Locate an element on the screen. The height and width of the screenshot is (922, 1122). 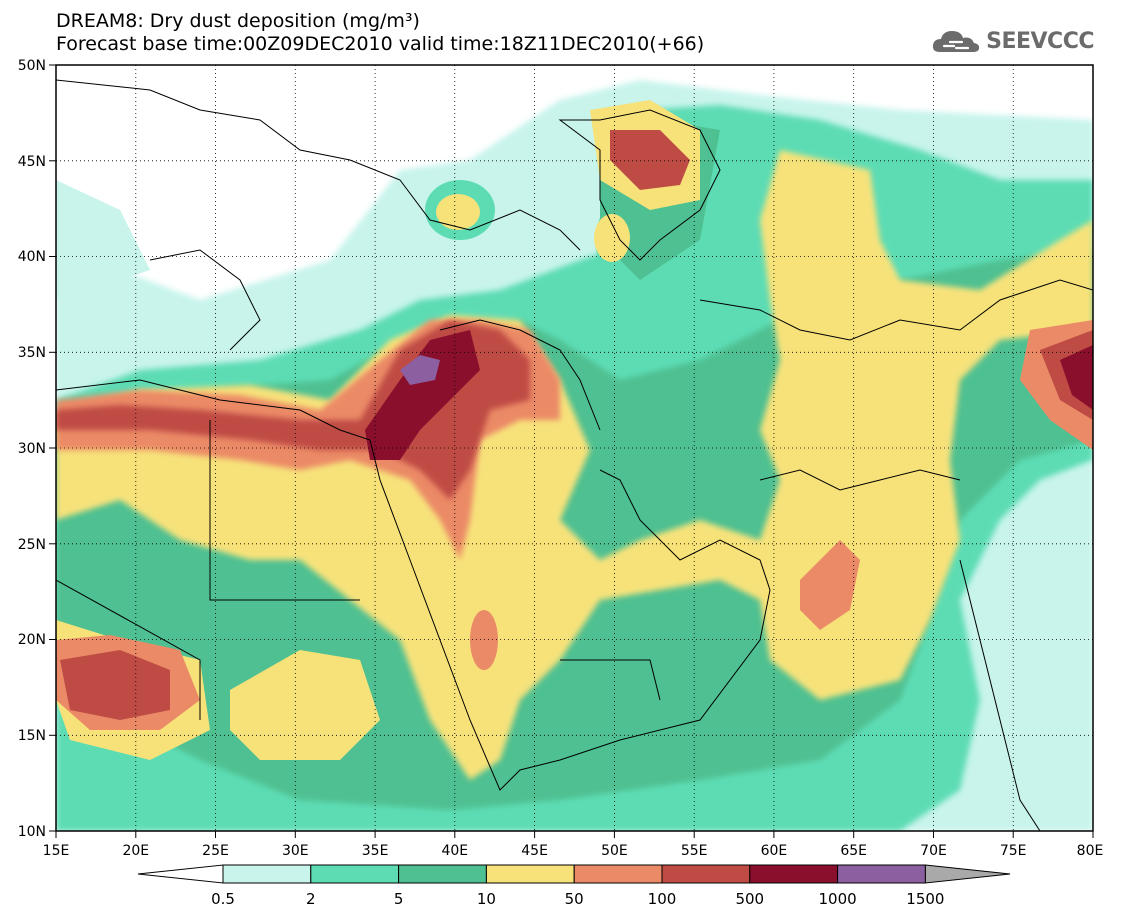
seevccc-logo: SEEVCCC is located at coordinates (1012, 41).